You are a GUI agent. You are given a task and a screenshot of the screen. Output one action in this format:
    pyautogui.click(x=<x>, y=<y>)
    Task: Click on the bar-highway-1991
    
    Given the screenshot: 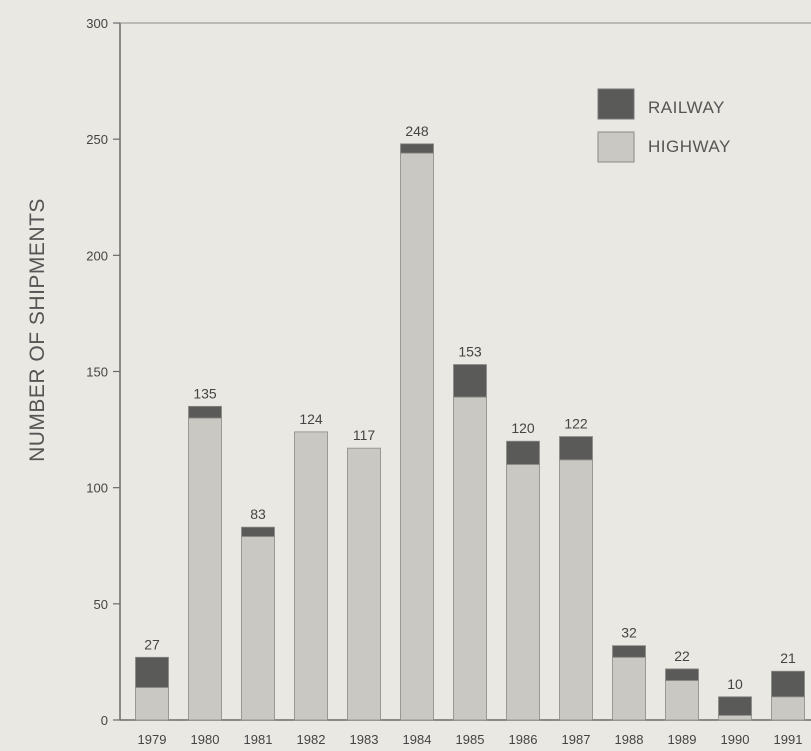 What is the action you would take?
    pyautogui.click(x=788, y=708)
    